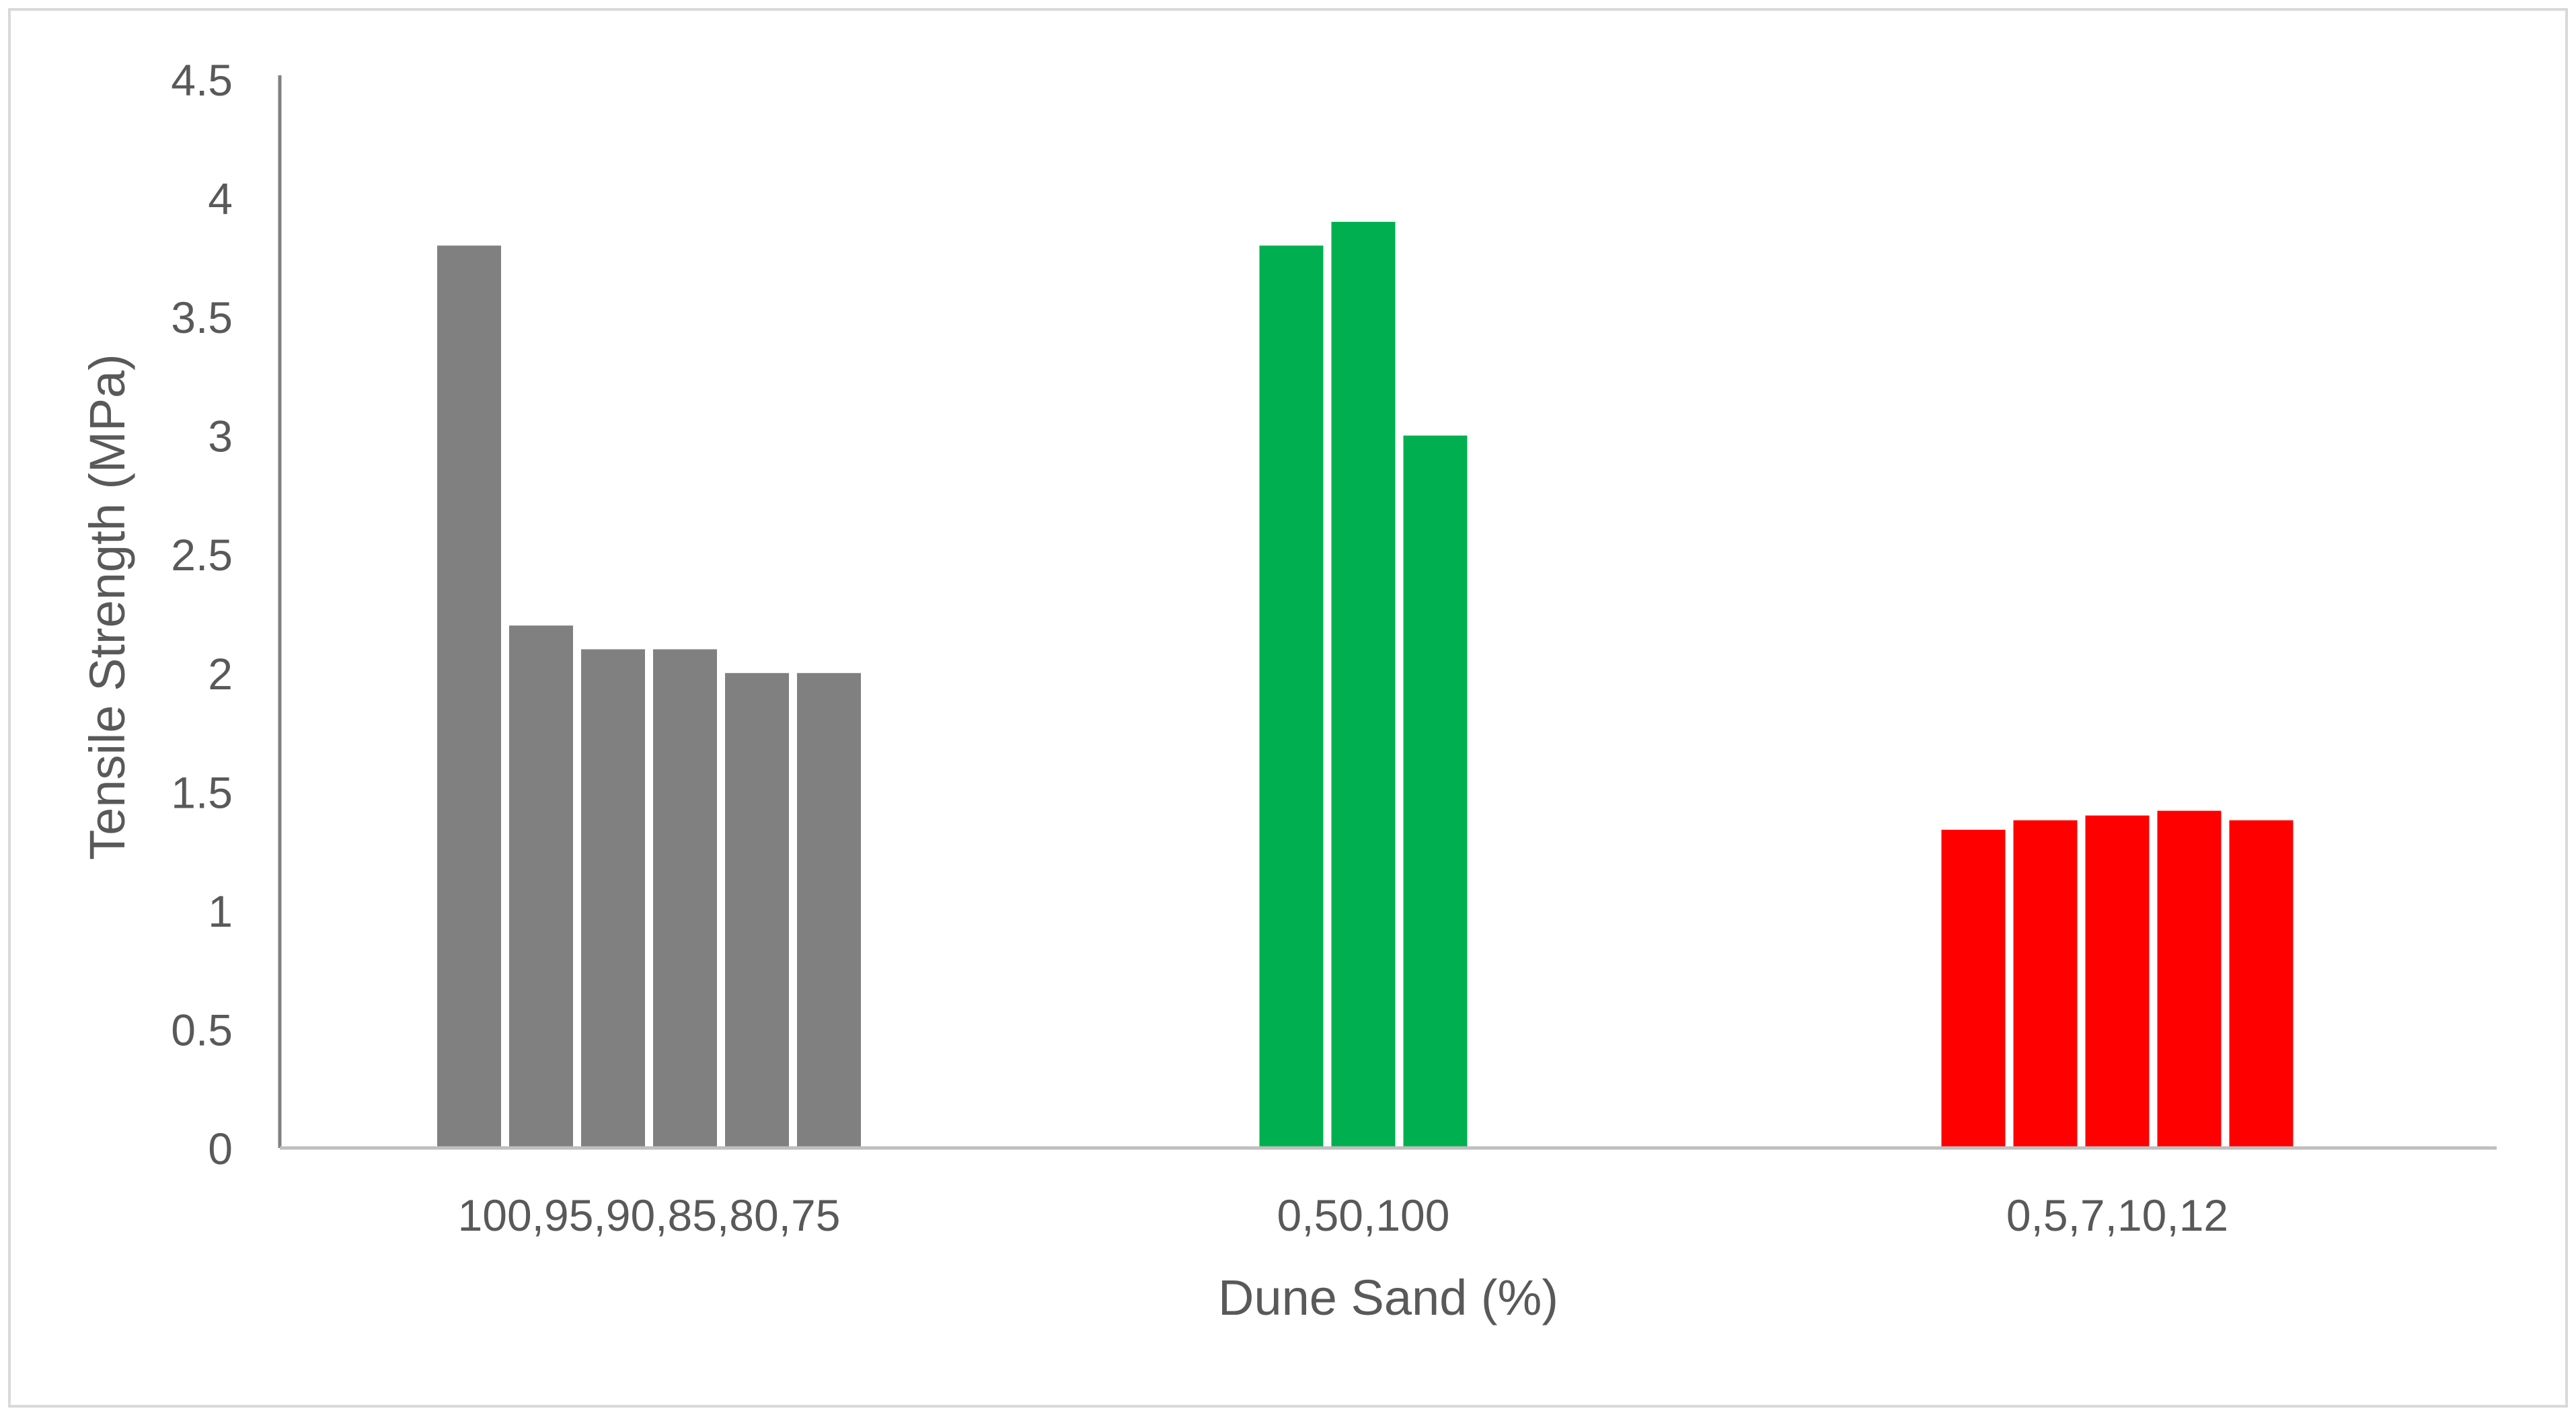 This screenshot has height=1419, width=2576. Describe the element at coordinates (202, 555) in the screenshot. I see `y-tick-label: 2.5` at that location.